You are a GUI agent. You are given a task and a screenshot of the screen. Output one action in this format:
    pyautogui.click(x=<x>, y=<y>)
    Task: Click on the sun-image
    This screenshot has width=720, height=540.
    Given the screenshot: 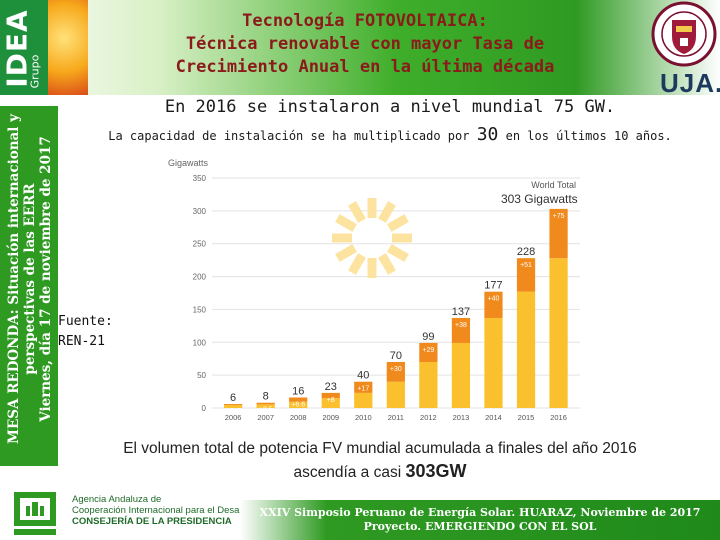 What is the action you would take?
    pyautogui.click(x=68, y=47)
    